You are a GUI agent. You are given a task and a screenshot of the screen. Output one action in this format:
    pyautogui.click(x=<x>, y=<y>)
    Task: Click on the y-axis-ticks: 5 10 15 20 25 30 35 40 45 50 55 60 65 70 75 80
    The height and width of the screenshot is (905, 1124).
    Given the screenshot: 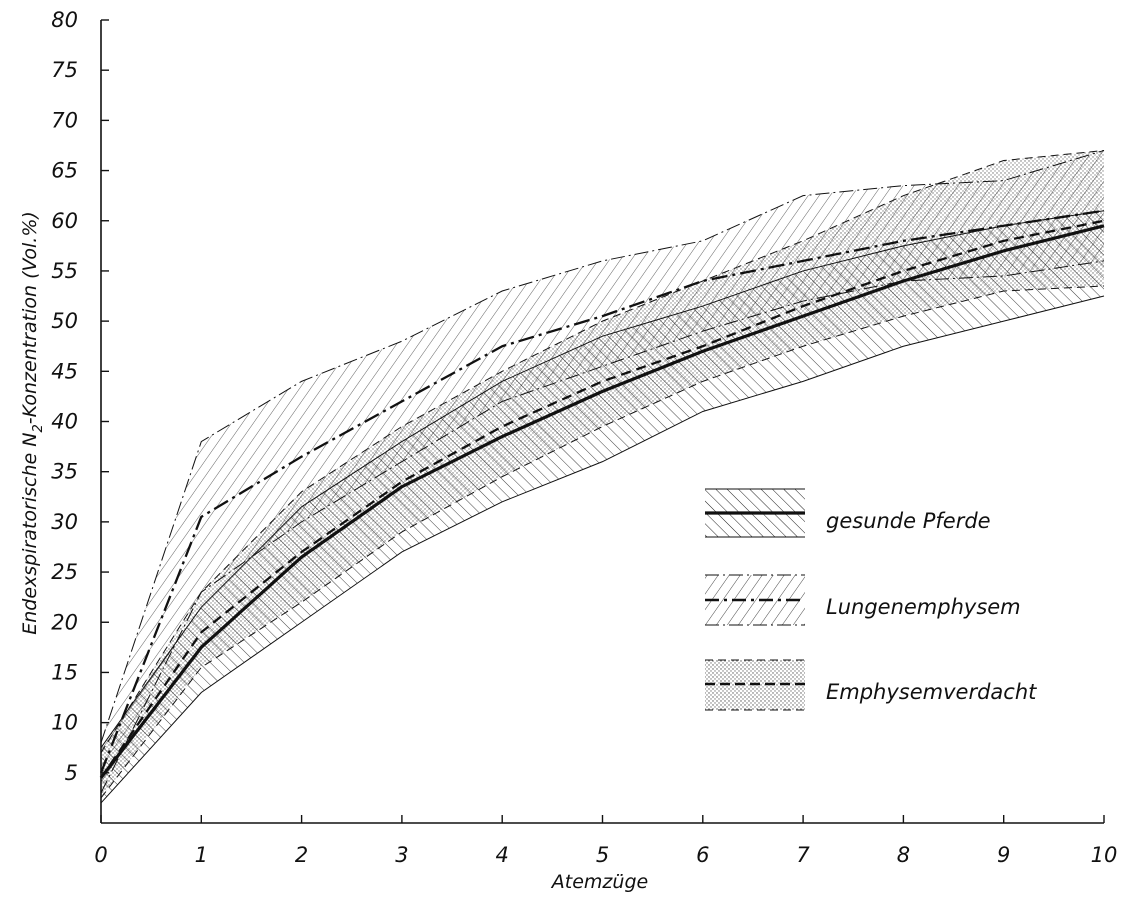 What is the action you would take?
    pyautogui.click(x=80, y=396)
    